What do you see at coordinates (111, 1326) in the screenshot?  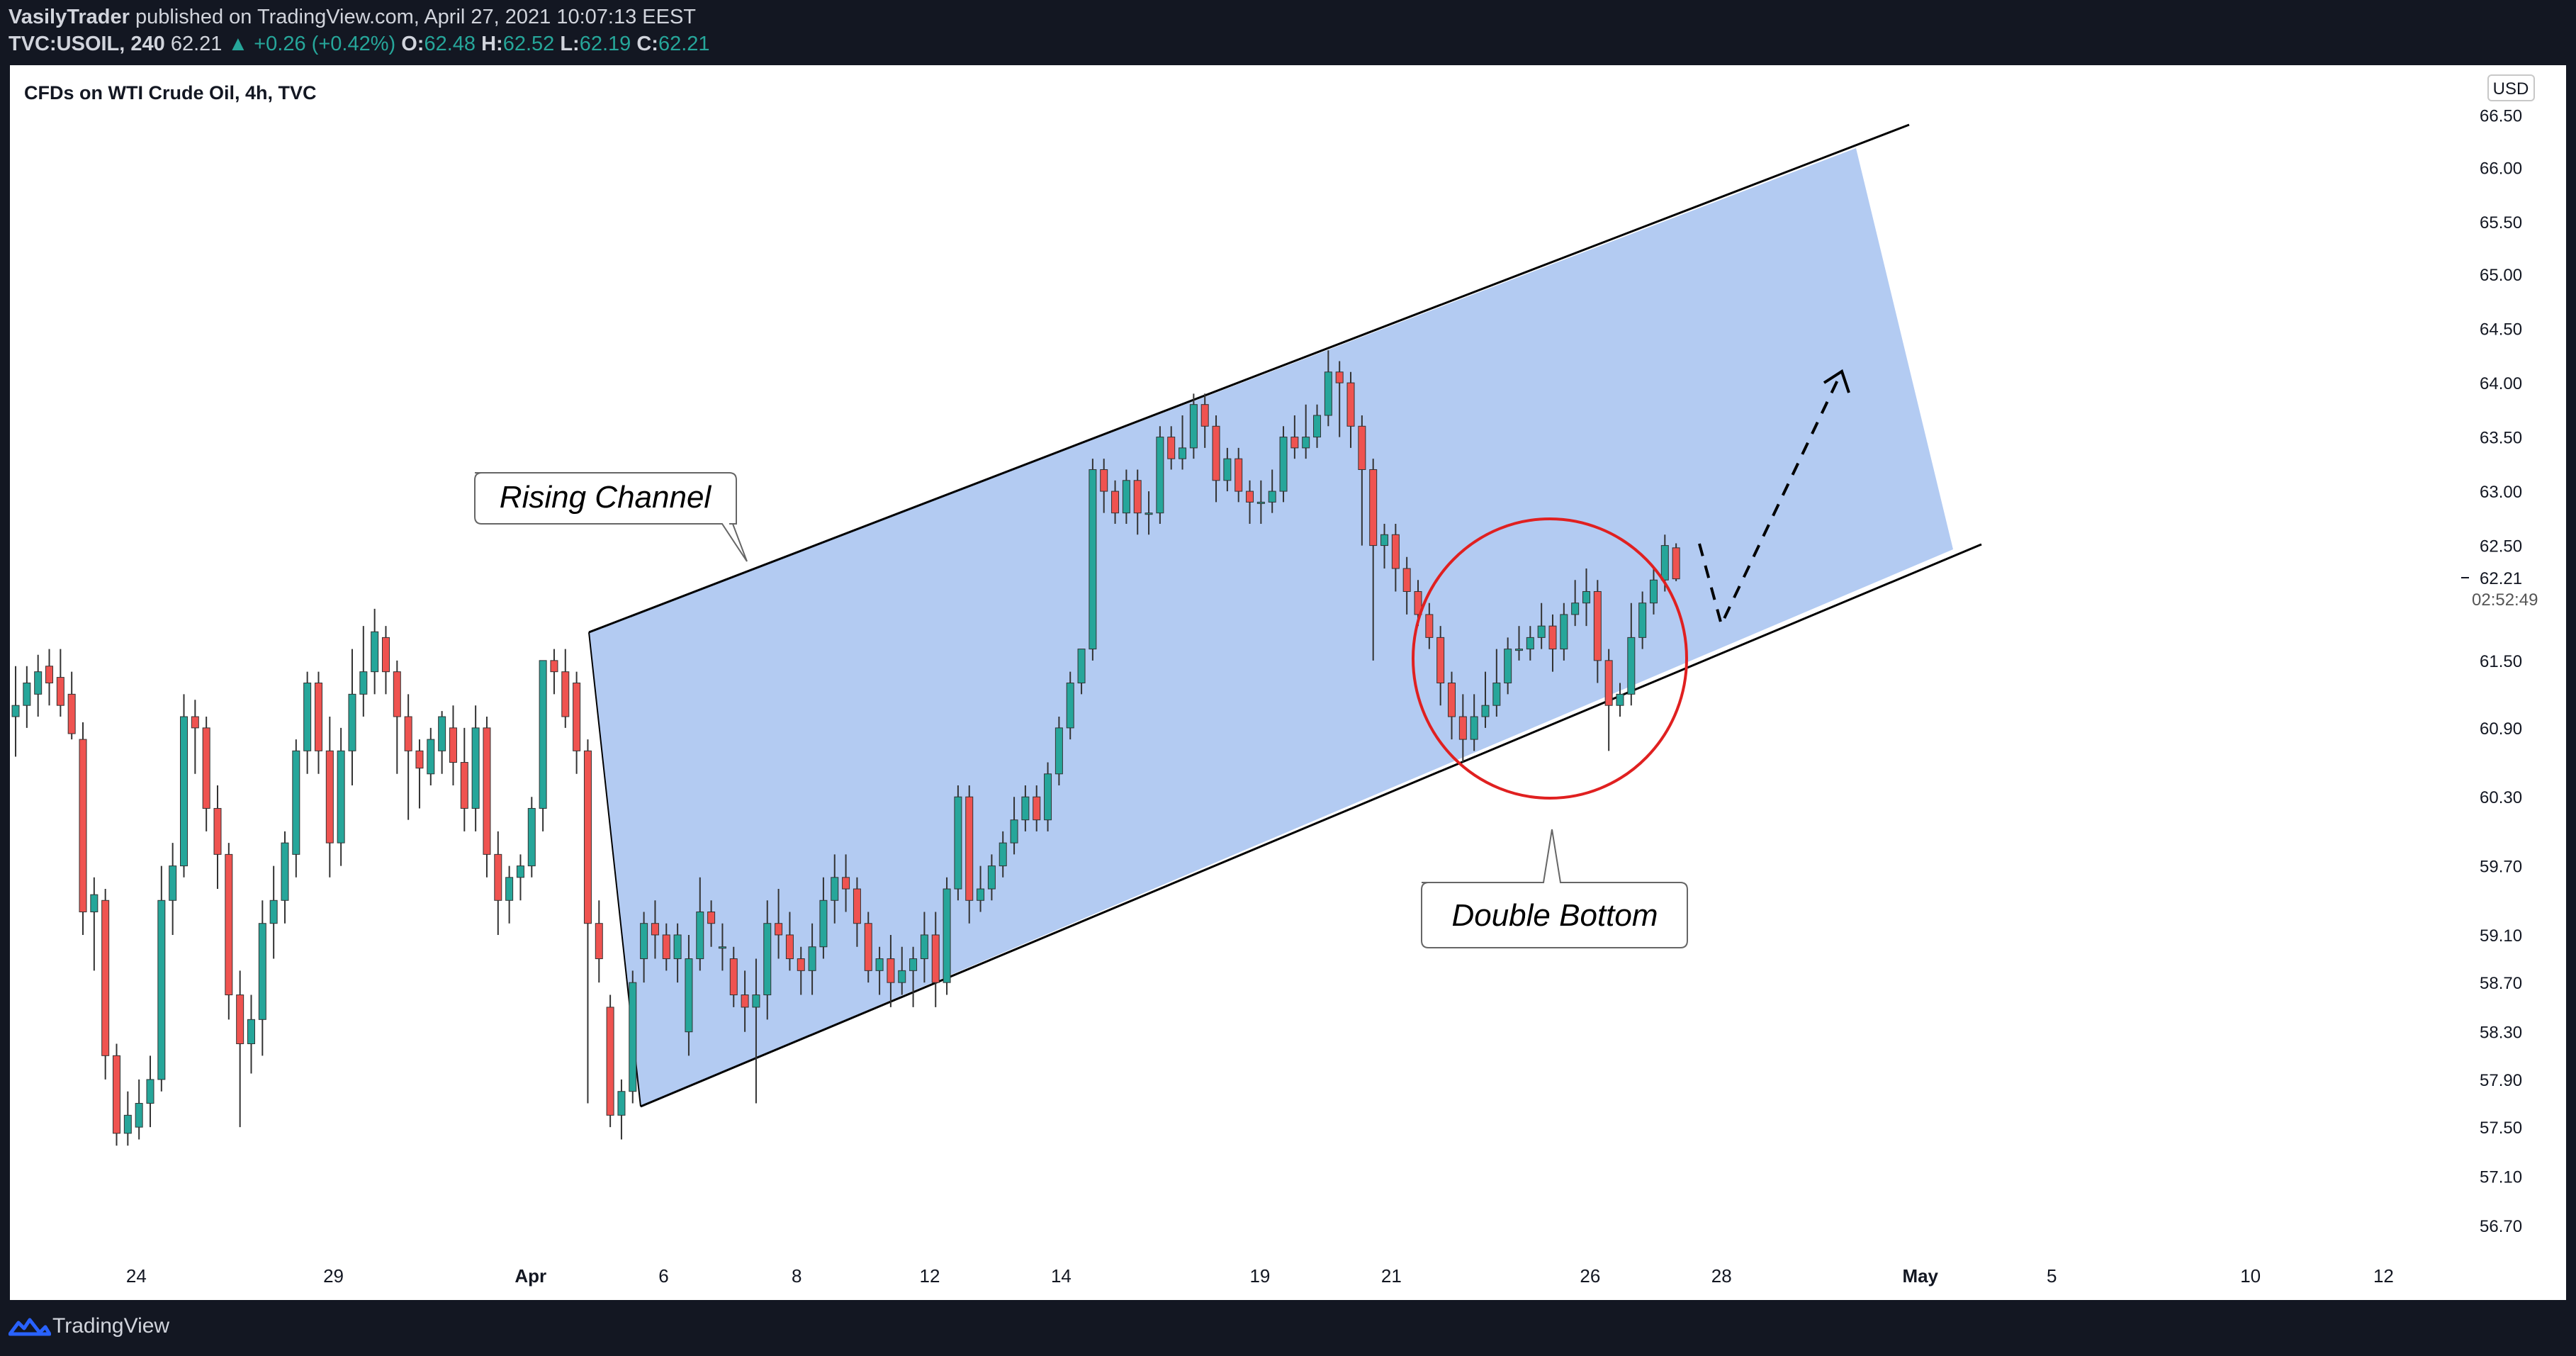 I see `tradingview-brand: TradingView` at bounding box center [111, 1326].